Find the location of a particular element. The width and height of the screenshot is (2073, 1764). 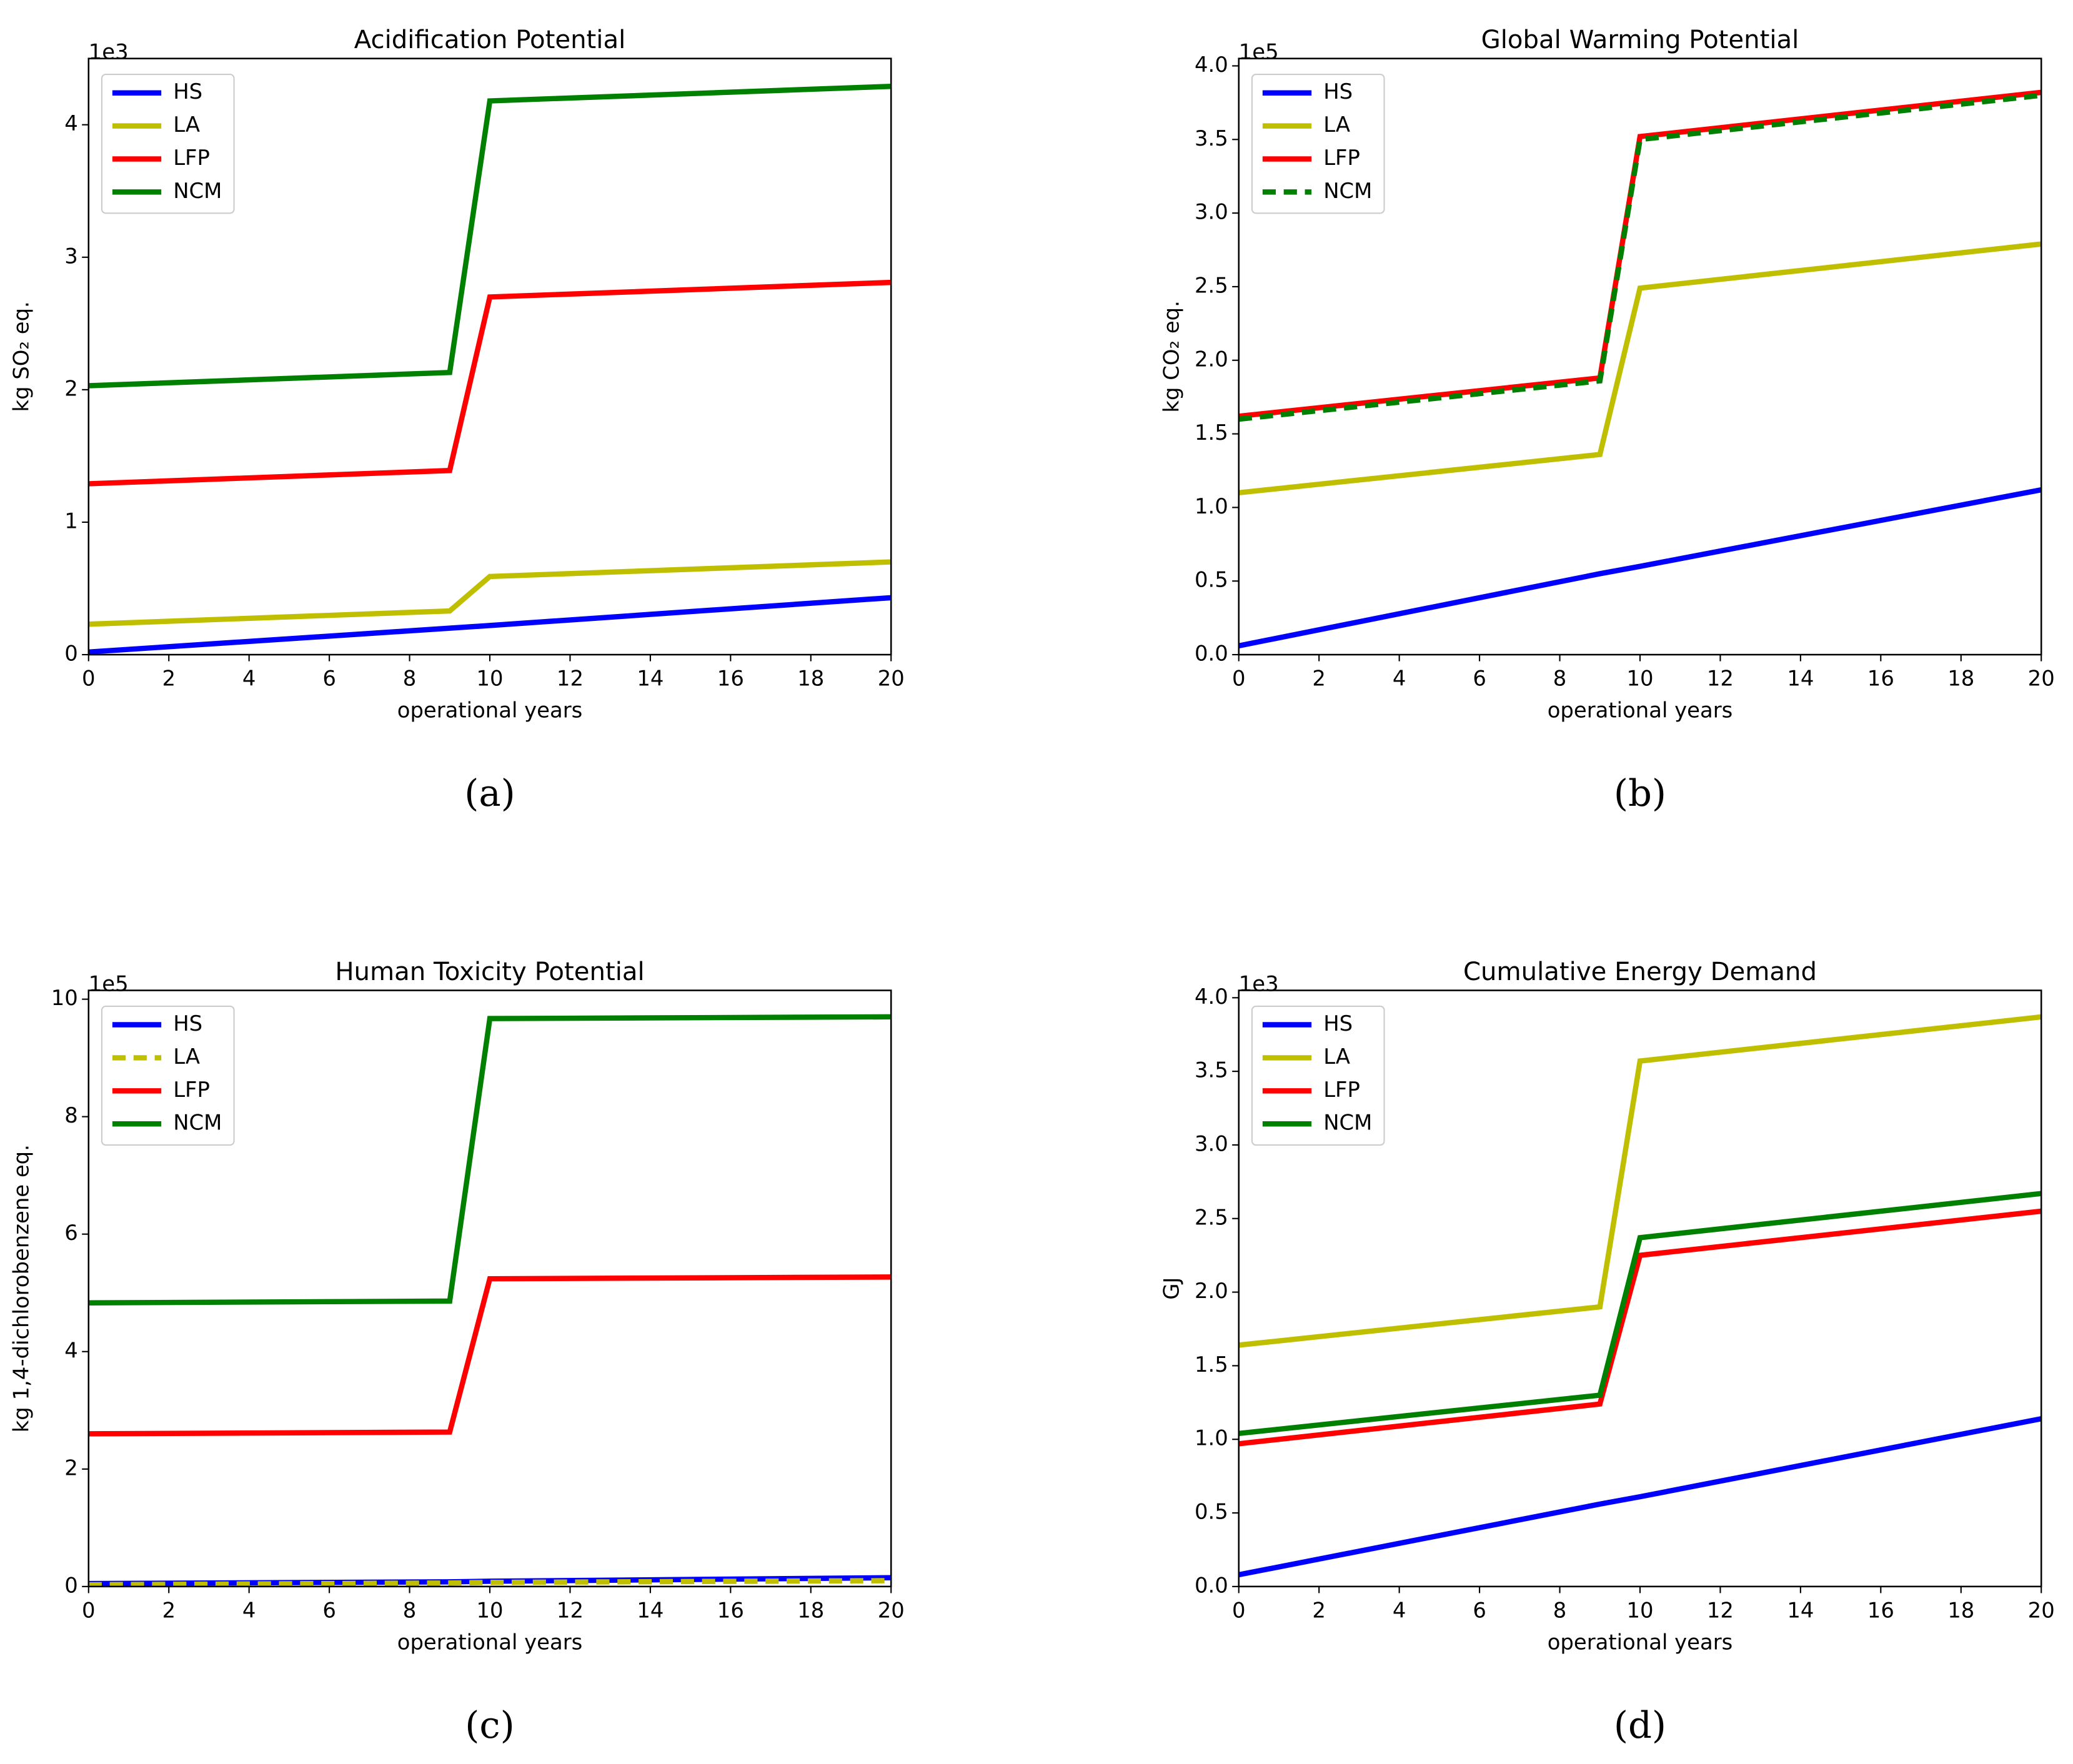

offset-text: 1e3 is located at coordinates (109, 52).